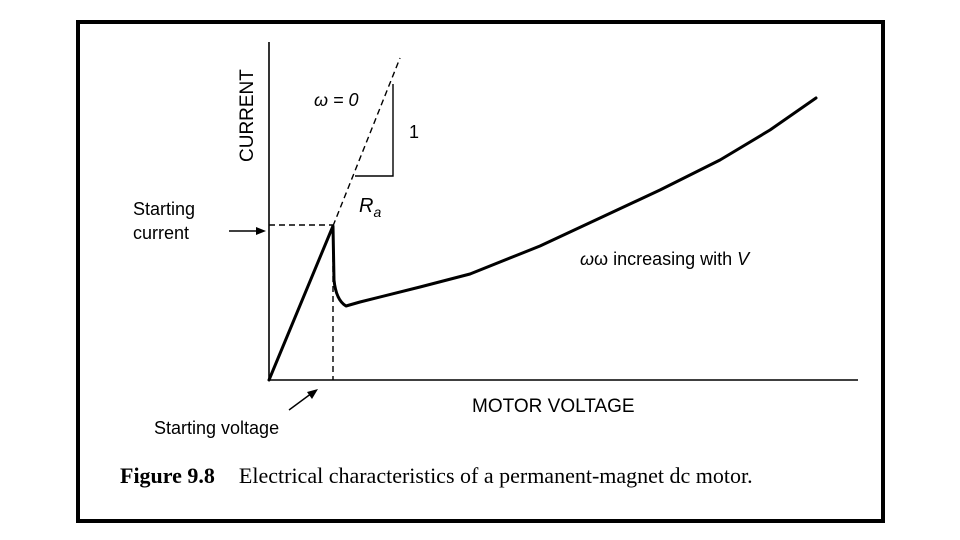  Describe the element at coordinates (414, 132) in the screenshot. I see `slope-rise-label: 1` at that location.